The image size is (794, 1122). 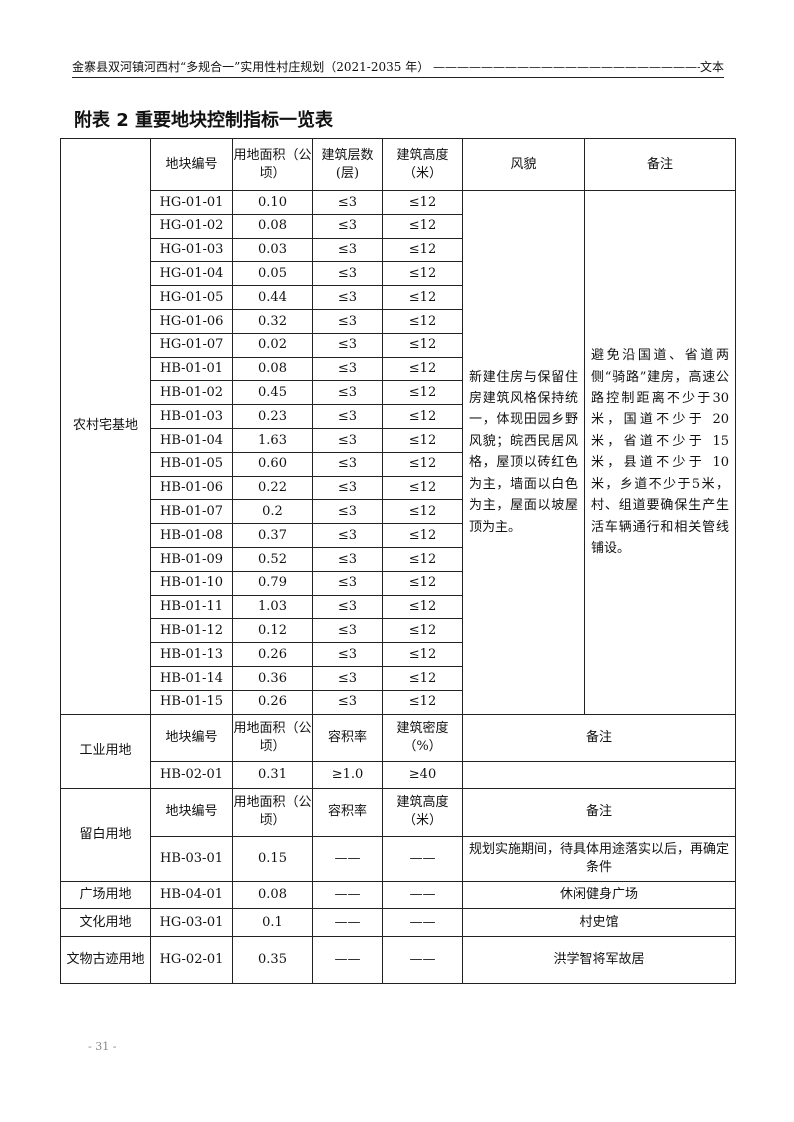 I want to click on table-row: HB-01-13 0.26 ≤3 ≤12, so click(x=398, y=654).